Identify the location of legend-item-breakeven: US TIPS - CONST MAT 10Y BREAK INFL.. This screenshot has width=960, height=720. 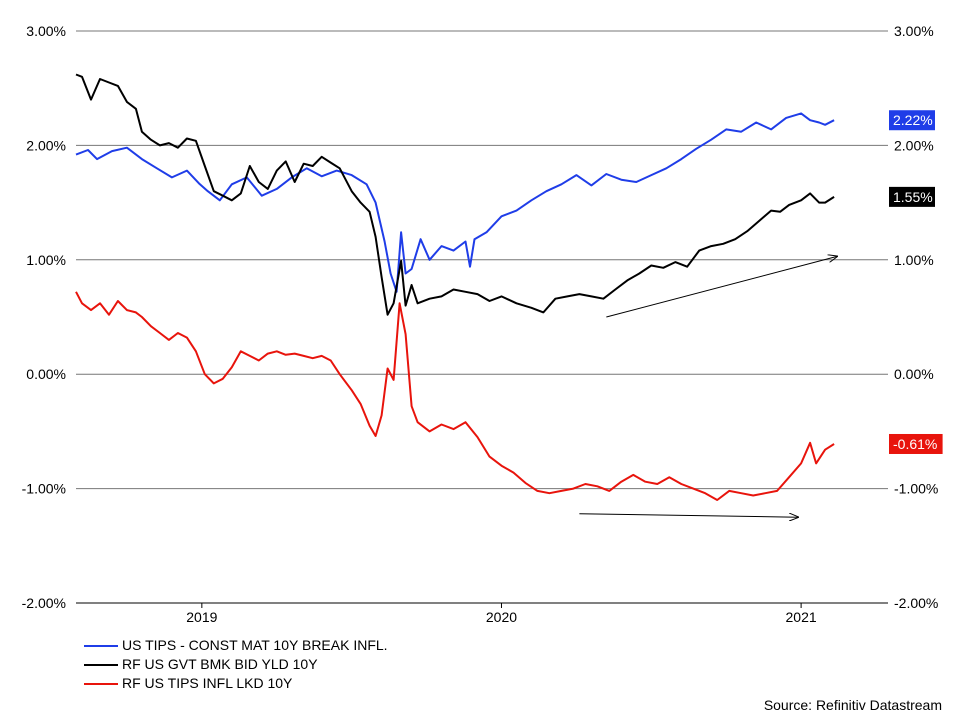
(236, 645).